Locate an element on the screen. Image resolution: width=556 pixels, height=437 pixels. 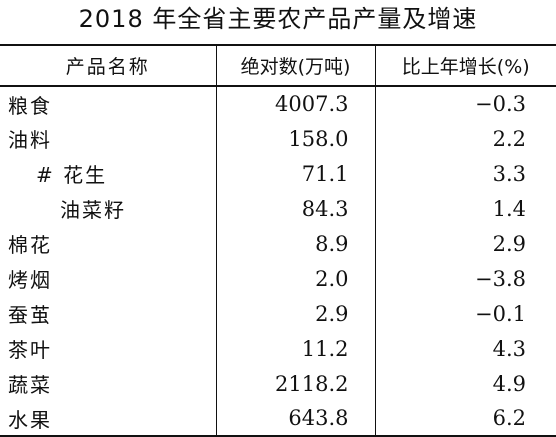
growth-rate-cell: 4.9 is located at coordinates (509, 383).